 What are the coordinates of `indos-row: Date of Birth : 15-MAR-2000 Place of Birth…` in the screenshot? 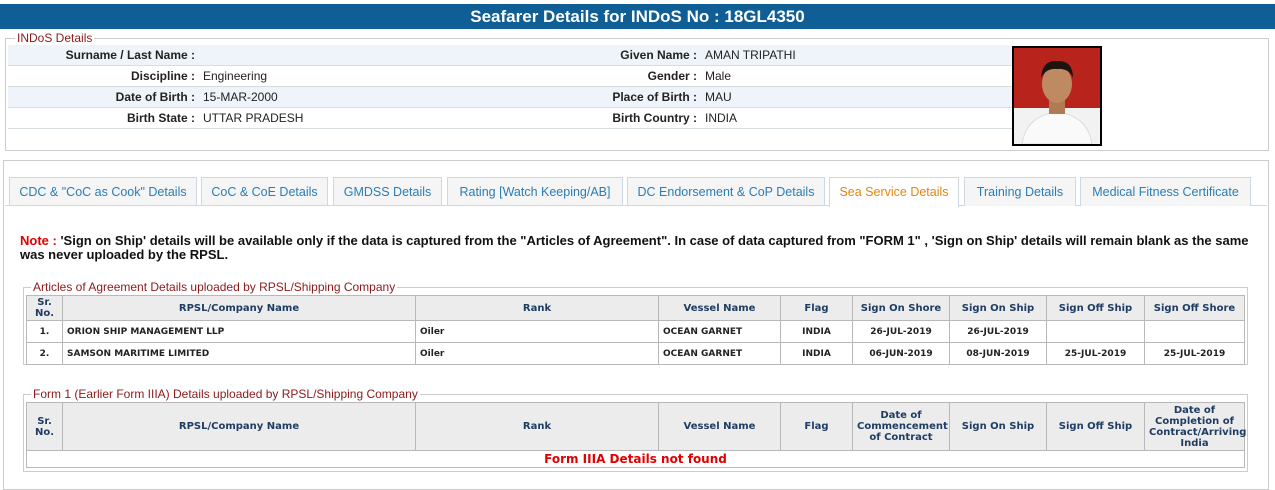 It's located at (510, 97).